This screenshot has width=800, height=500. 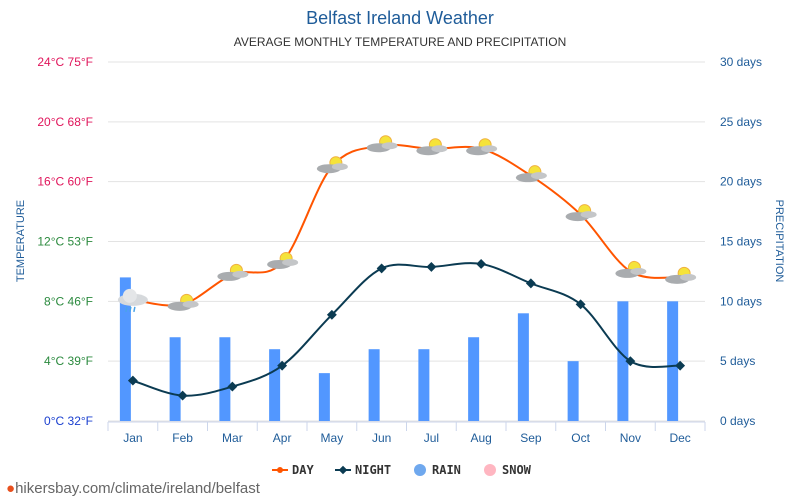 What do you see at coordinates (65, 182) in the screenshot?
I see `left-tick-label: 16°C 60°F` at bounding box center [65, 182].